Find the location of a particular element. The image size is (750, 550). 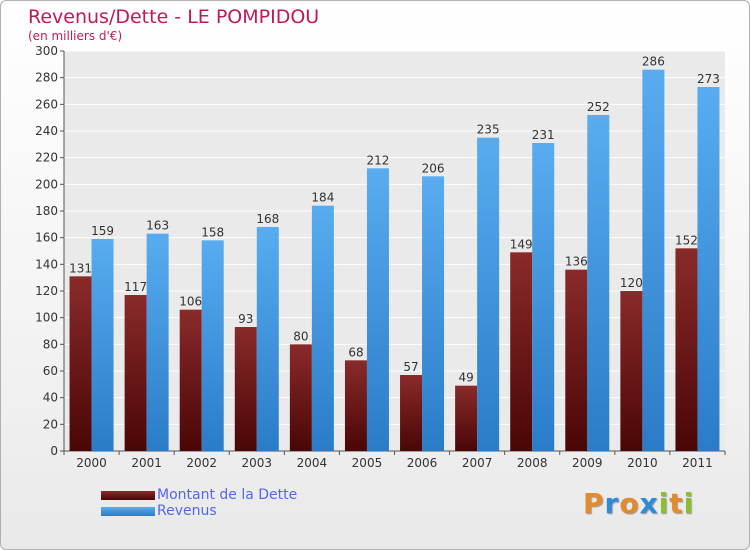

data-label: 159 is located at coordinates (102, 231).